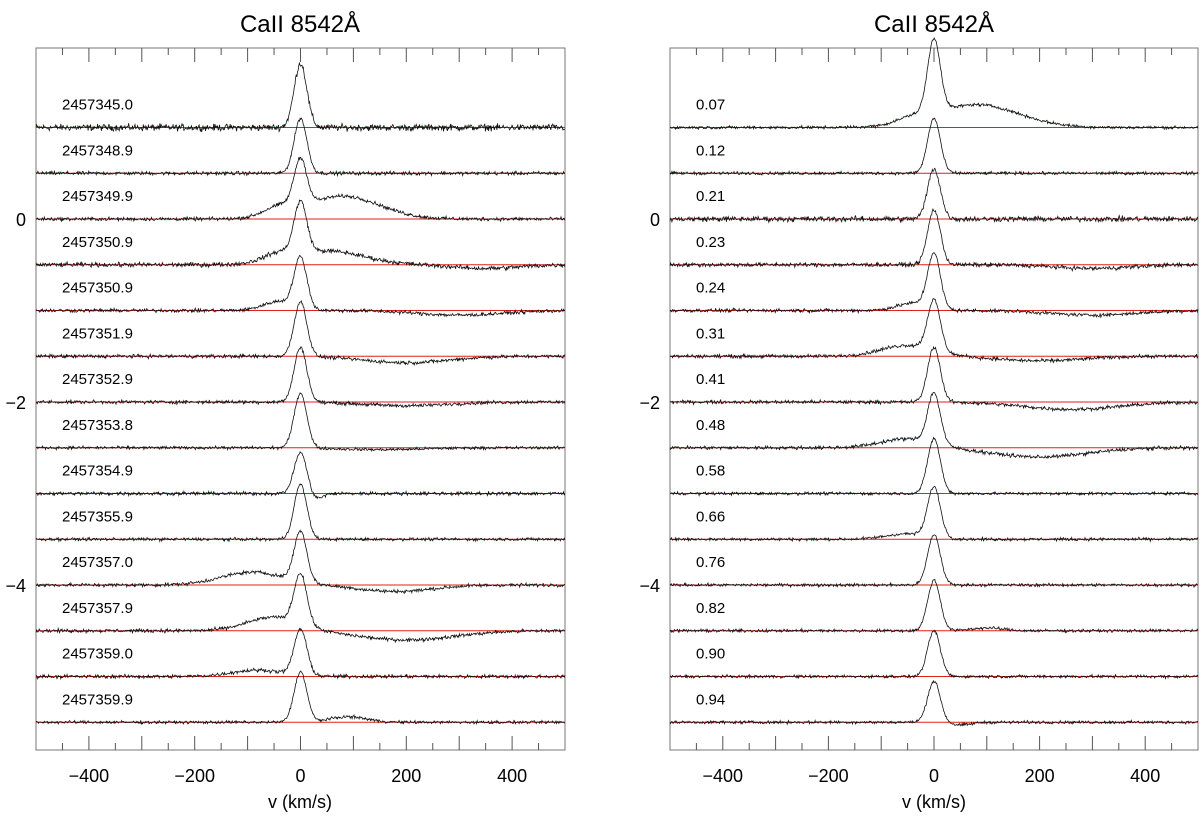 Image resolution: width=1200 pixels, height=824 pixels. I want to click on spectrum-2457345.0: 2457345.0, so click(300, 97).